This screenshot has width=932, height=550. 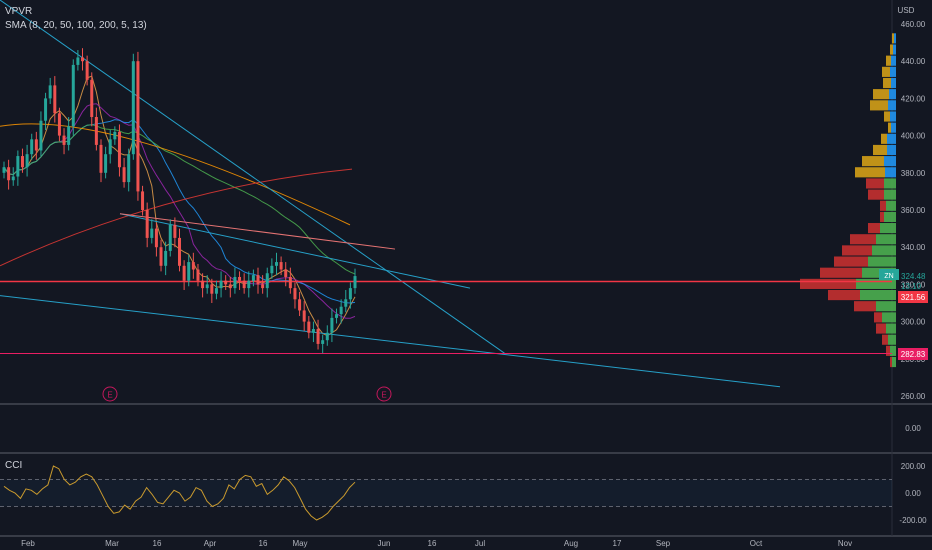 I want to click on sma-label: SMA (8, 20, 50, 100, 200, 5, 13), so click(x=76, y=25).